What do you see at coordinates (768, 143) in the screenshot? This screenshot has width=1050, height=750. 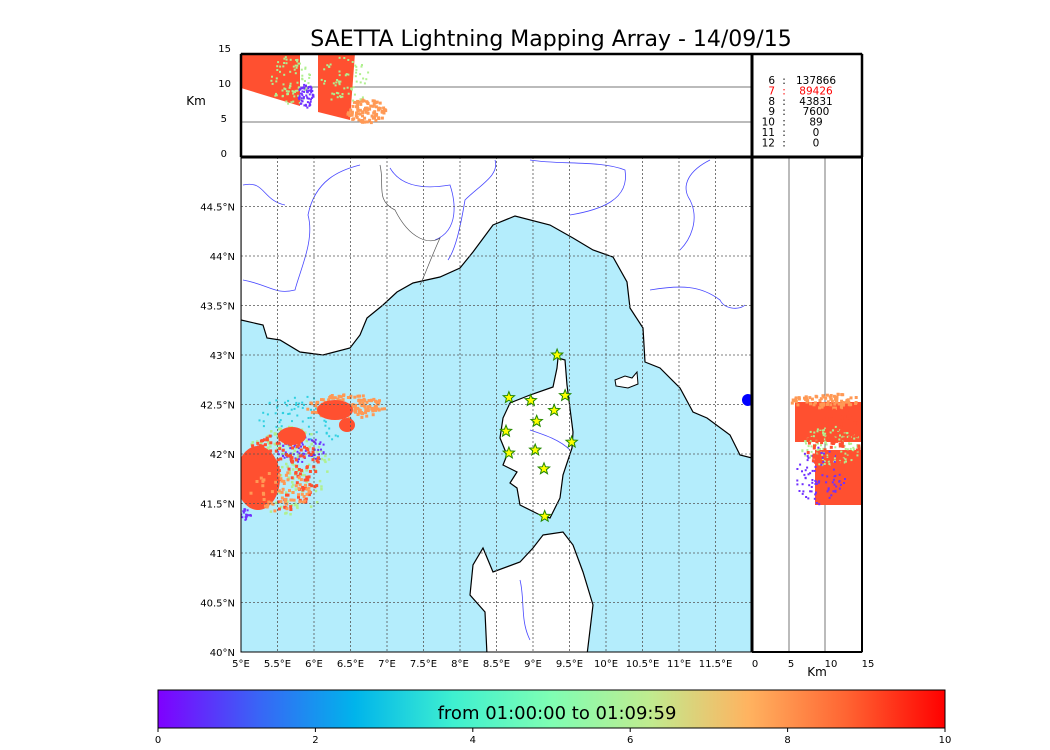 I see `stat-label: 12` at bounding box center [768, 143].